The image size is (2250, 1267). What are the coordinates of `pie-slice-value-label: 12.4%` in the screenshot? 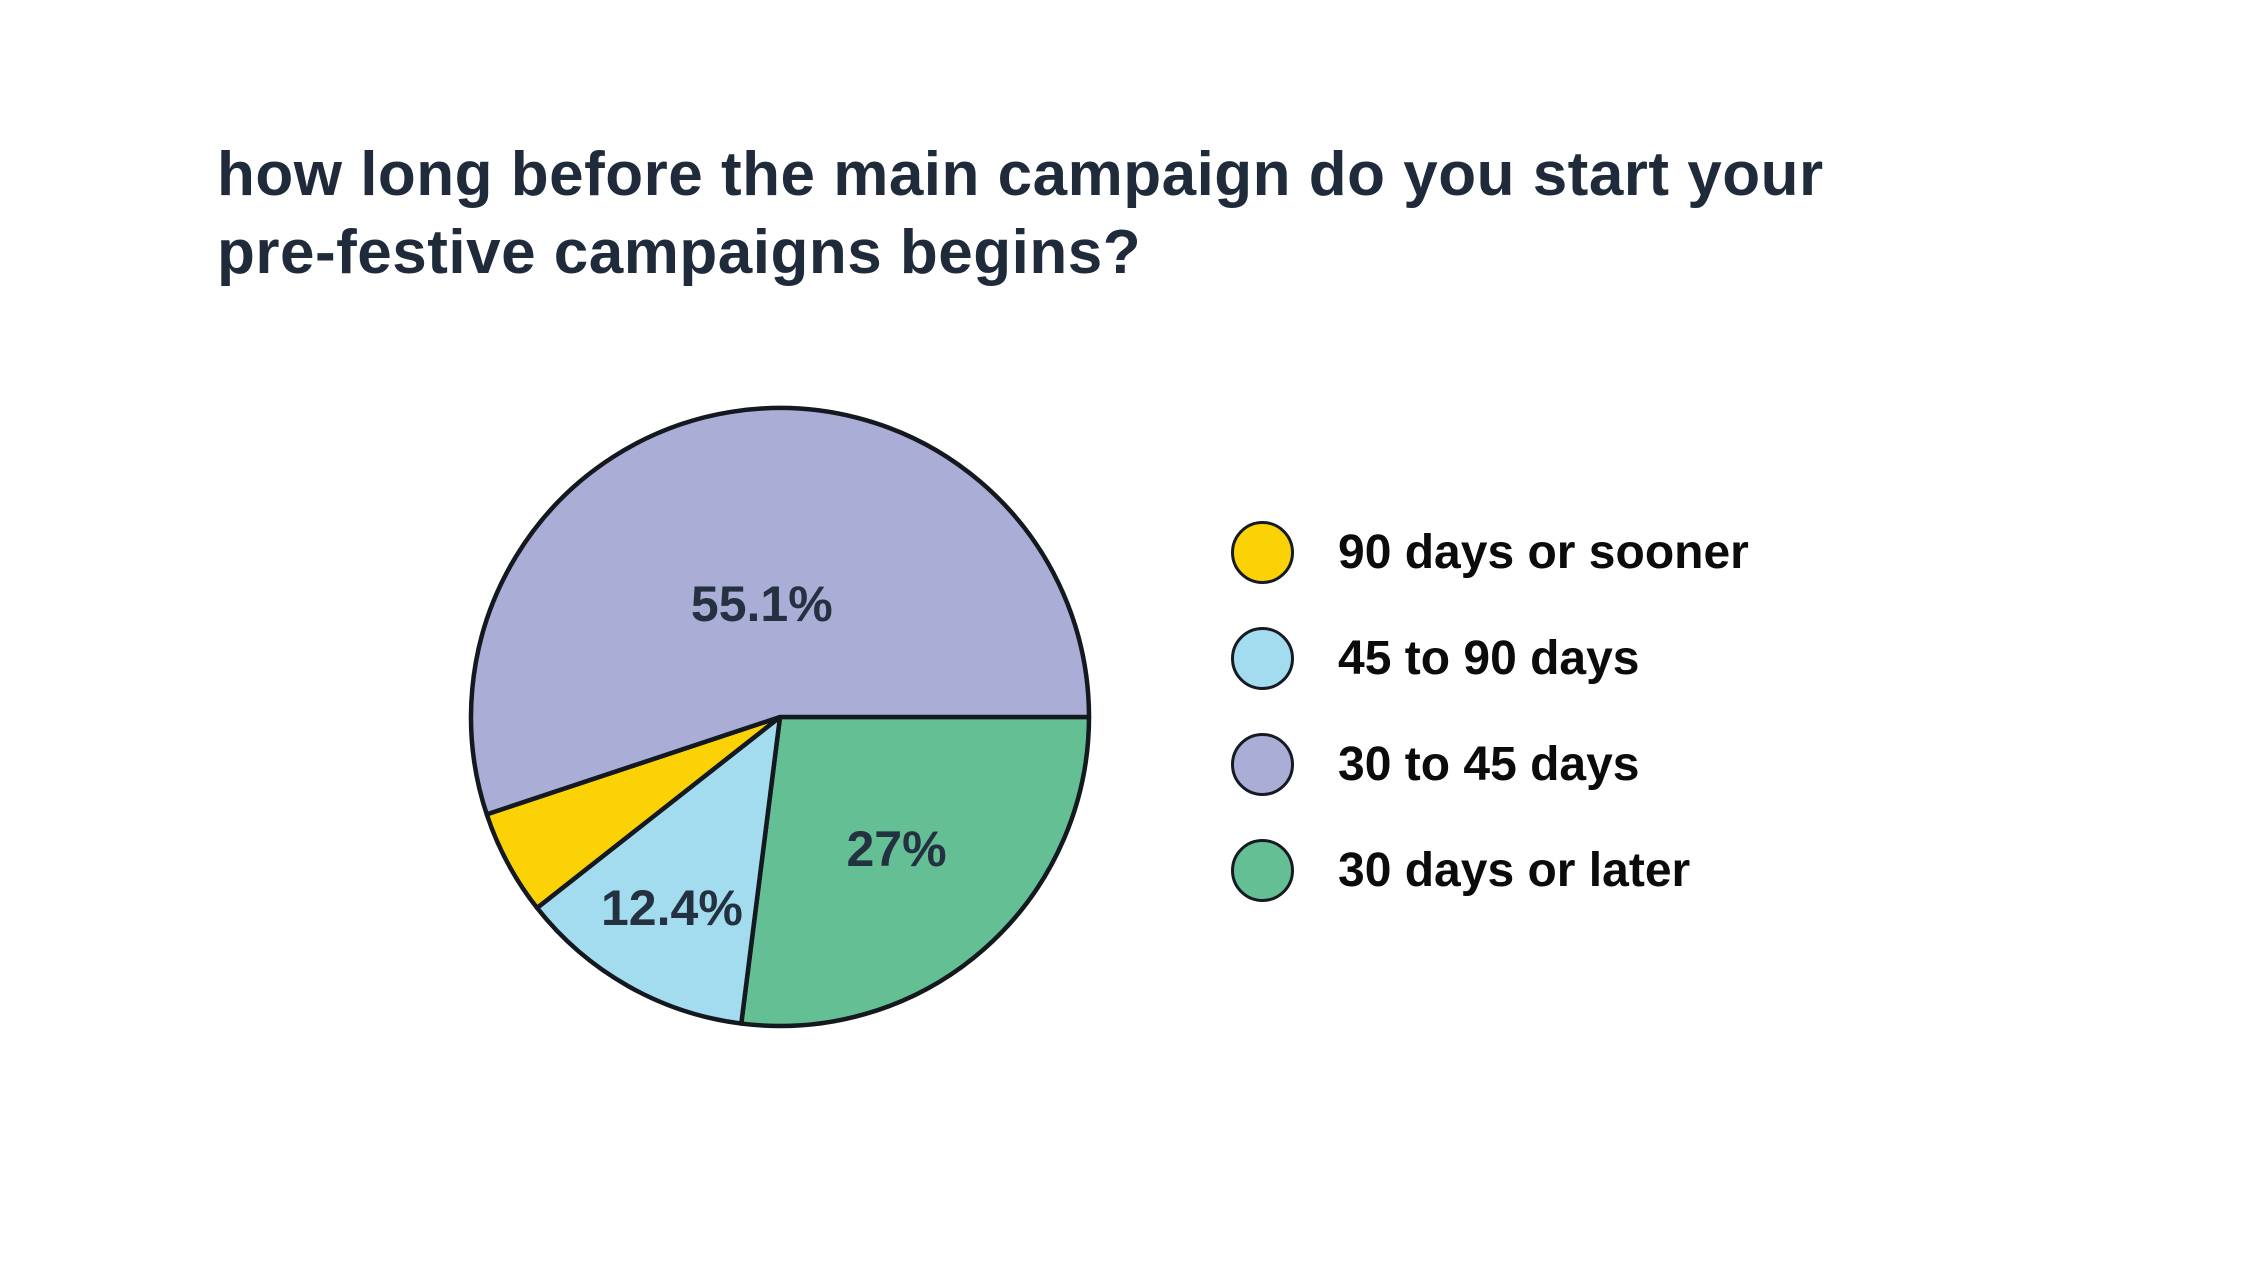 It's located at (672, 908).